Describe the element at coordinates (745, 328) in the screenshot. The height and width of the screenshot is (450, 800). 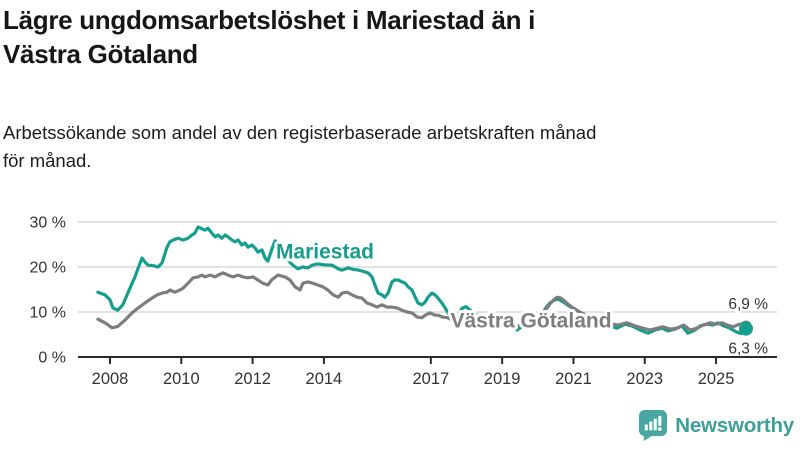
I see `end-dot-mariestad` at that location.